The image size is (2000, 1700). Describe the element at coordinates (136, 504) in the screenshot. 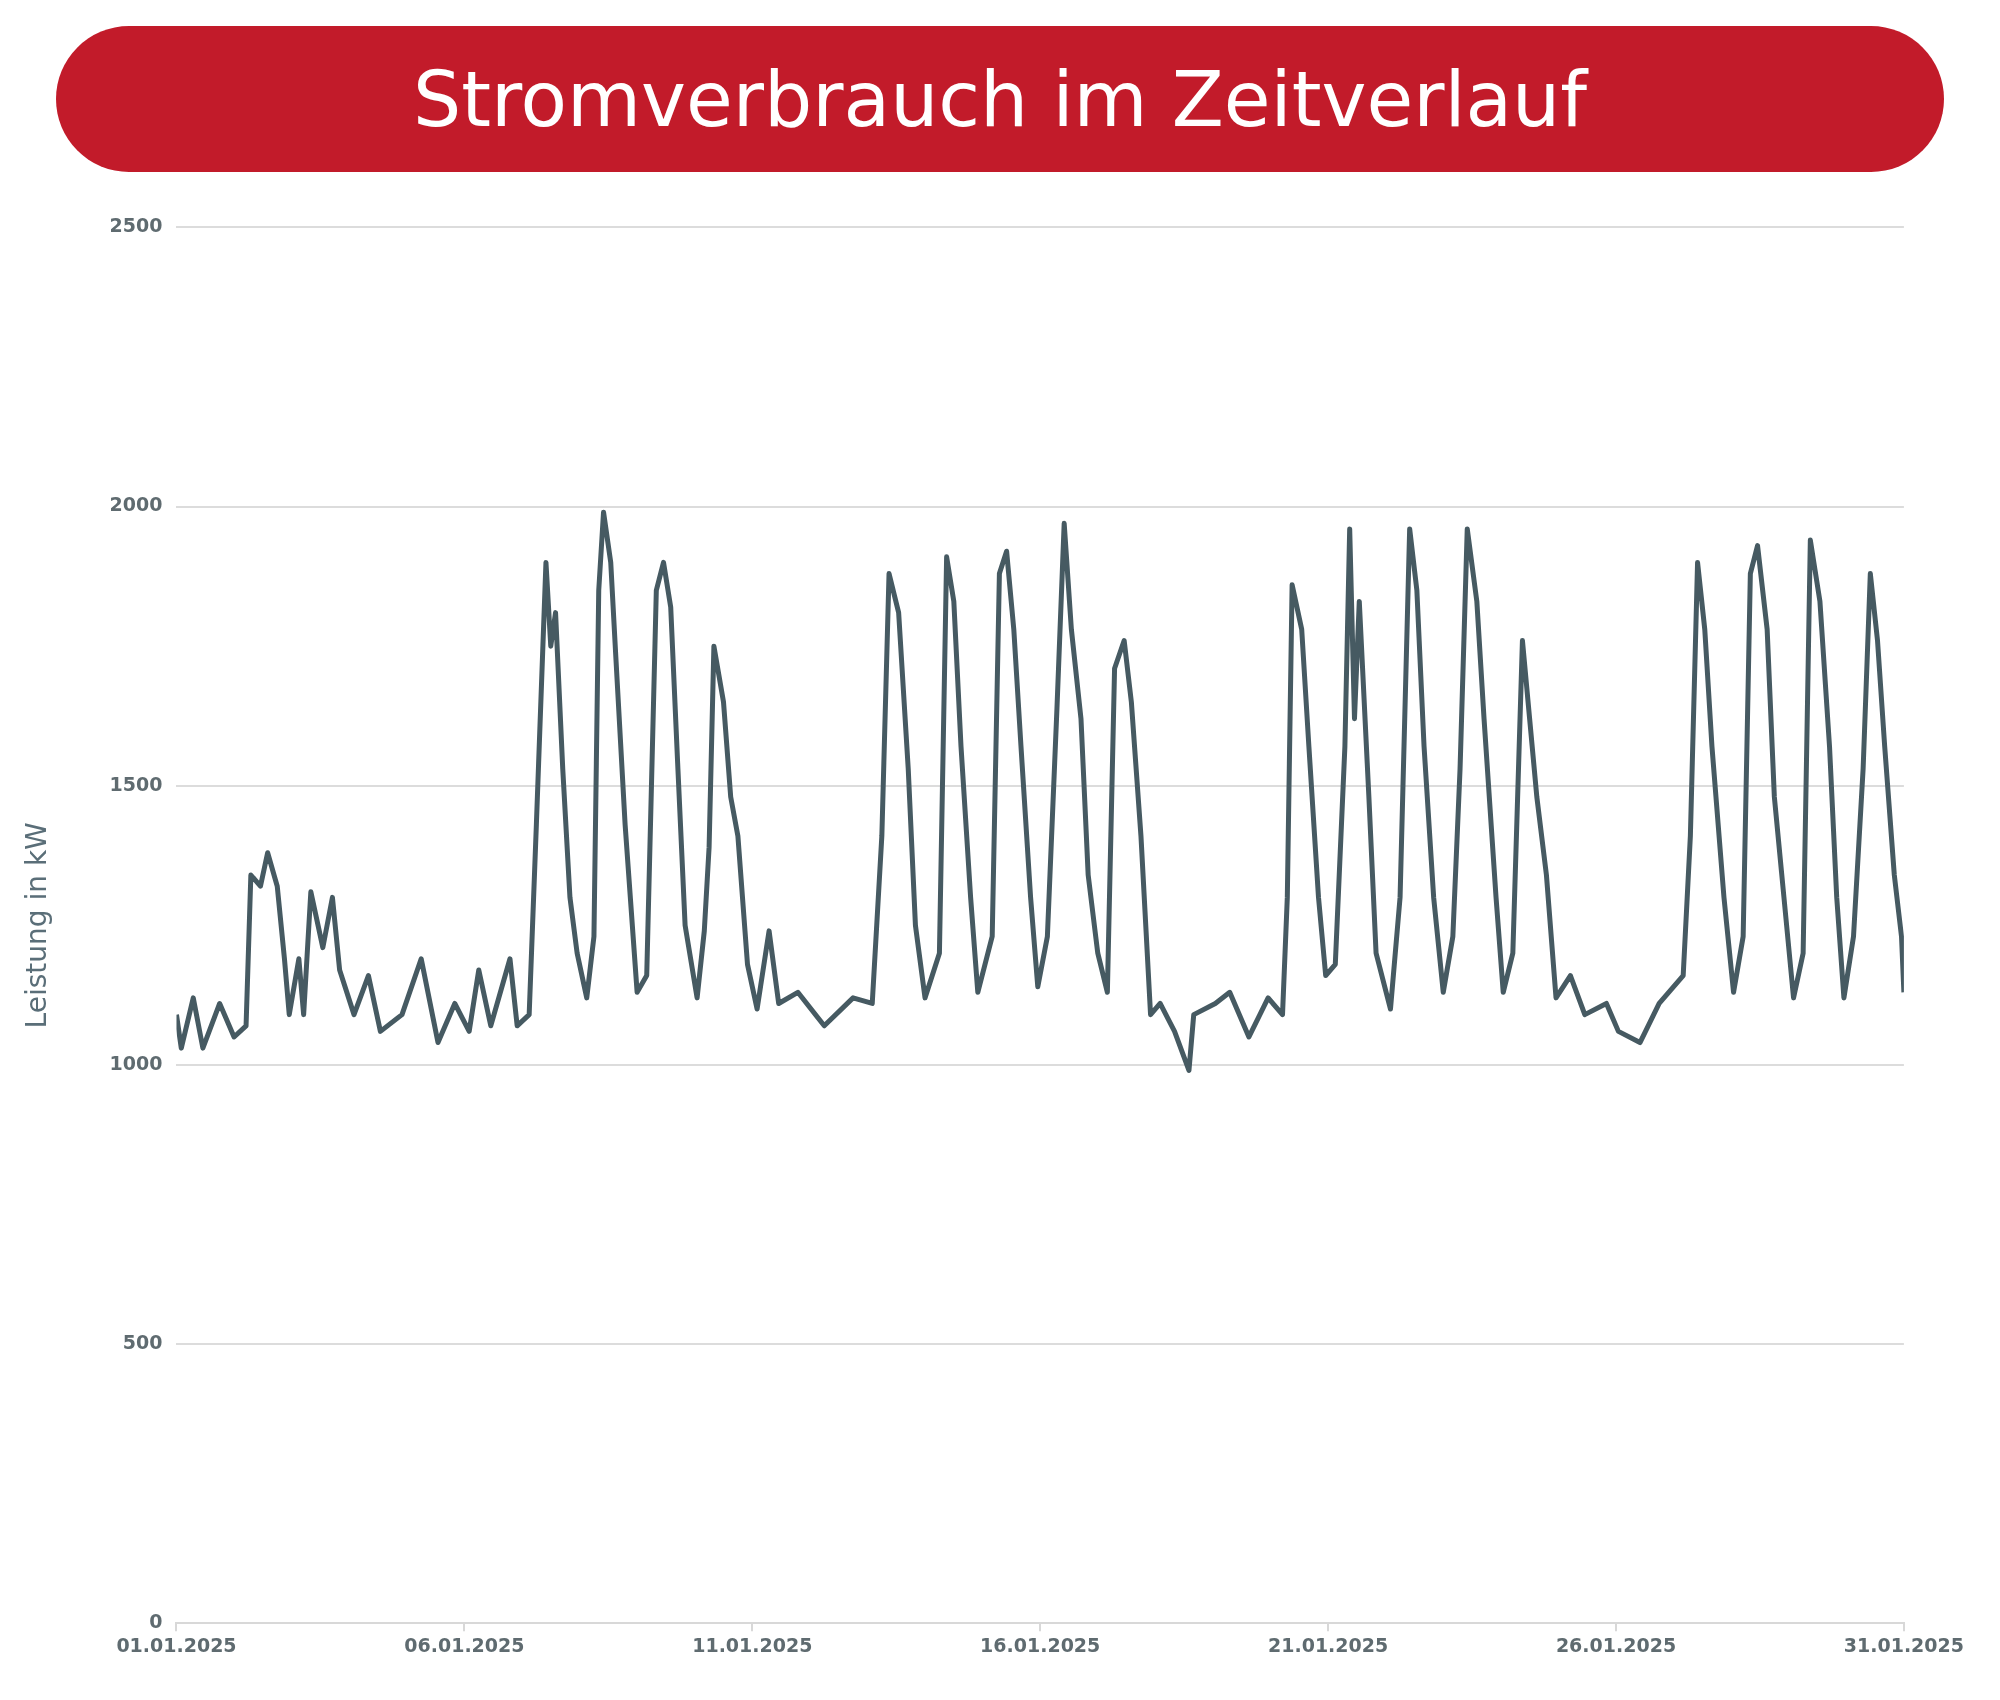

I see `y-tick-label: 2000` at that location.